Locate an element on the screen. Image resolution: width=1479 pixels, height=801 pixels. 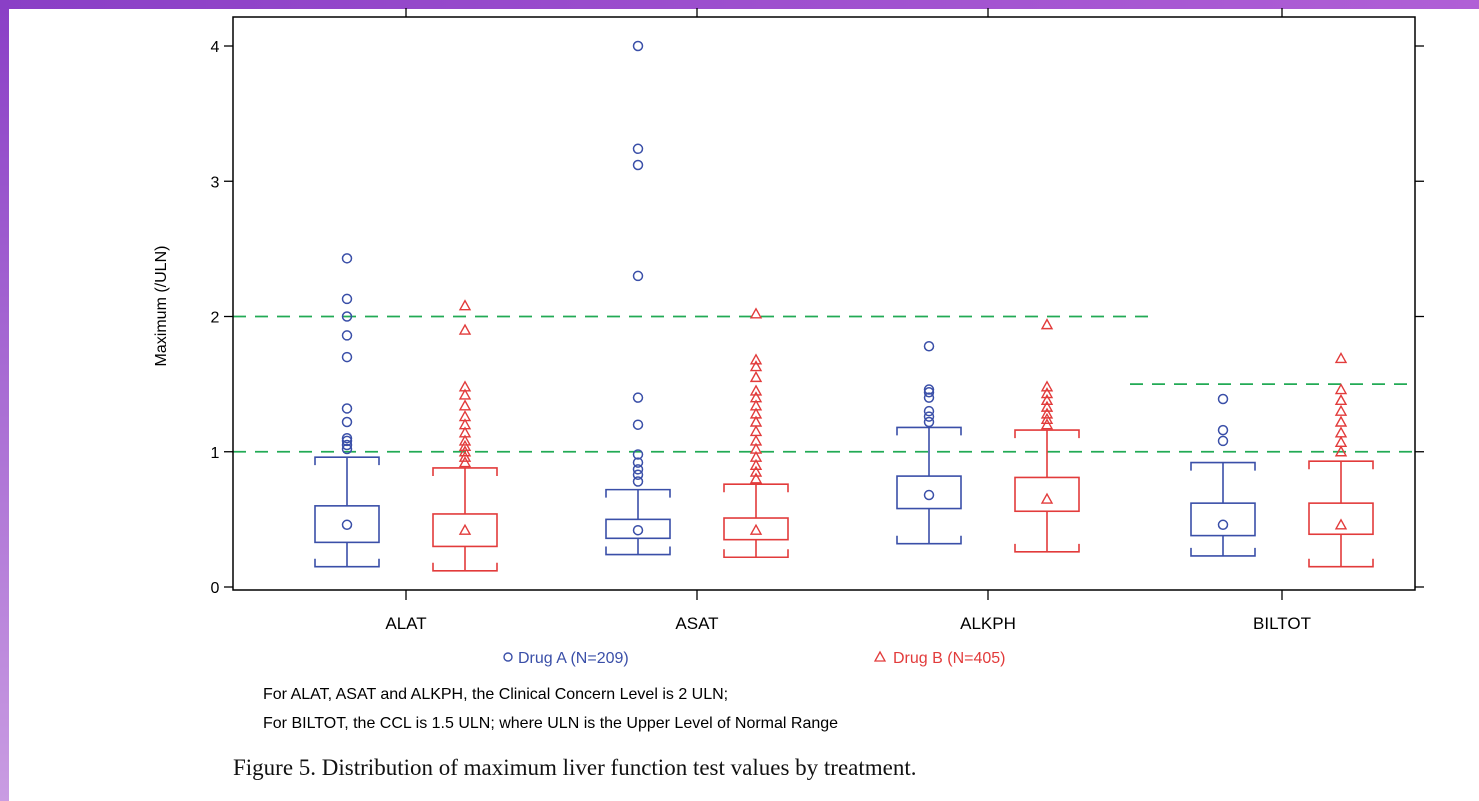
box-body-drug-a-asat is located at coordinates (638, 529).